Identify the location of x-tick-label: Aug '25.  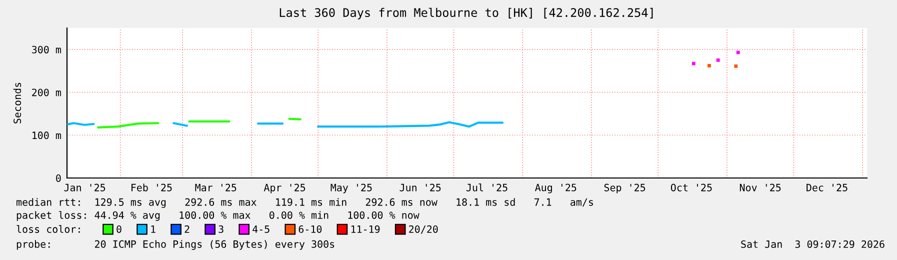
(555, 189).